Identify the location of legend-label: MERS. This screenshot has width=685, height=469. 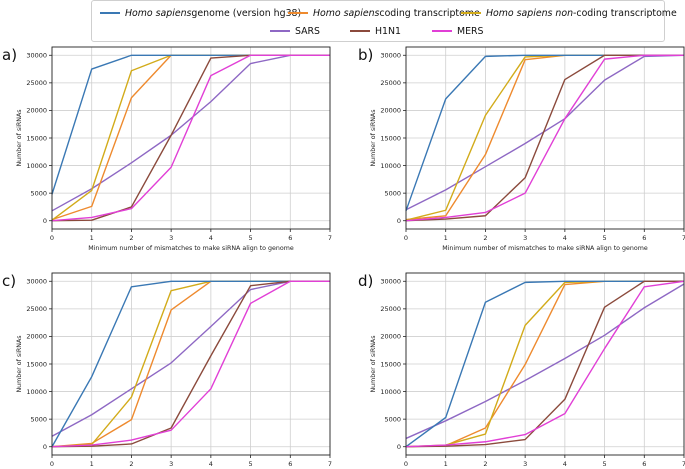
(470, 31).